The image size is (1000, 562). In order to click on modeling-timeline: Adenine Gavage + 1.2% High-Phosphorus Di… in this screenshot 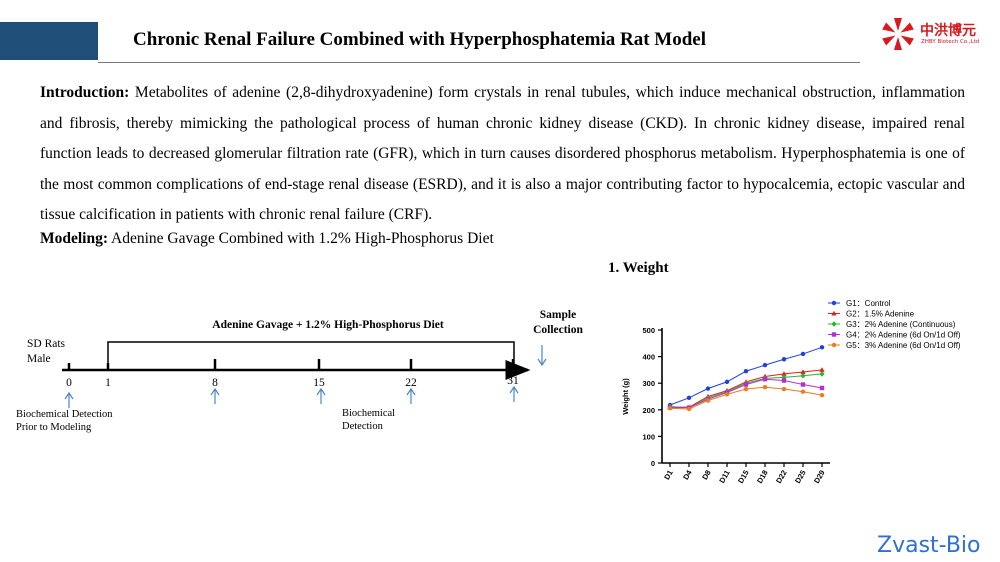, I will do `click(300, 371)`.